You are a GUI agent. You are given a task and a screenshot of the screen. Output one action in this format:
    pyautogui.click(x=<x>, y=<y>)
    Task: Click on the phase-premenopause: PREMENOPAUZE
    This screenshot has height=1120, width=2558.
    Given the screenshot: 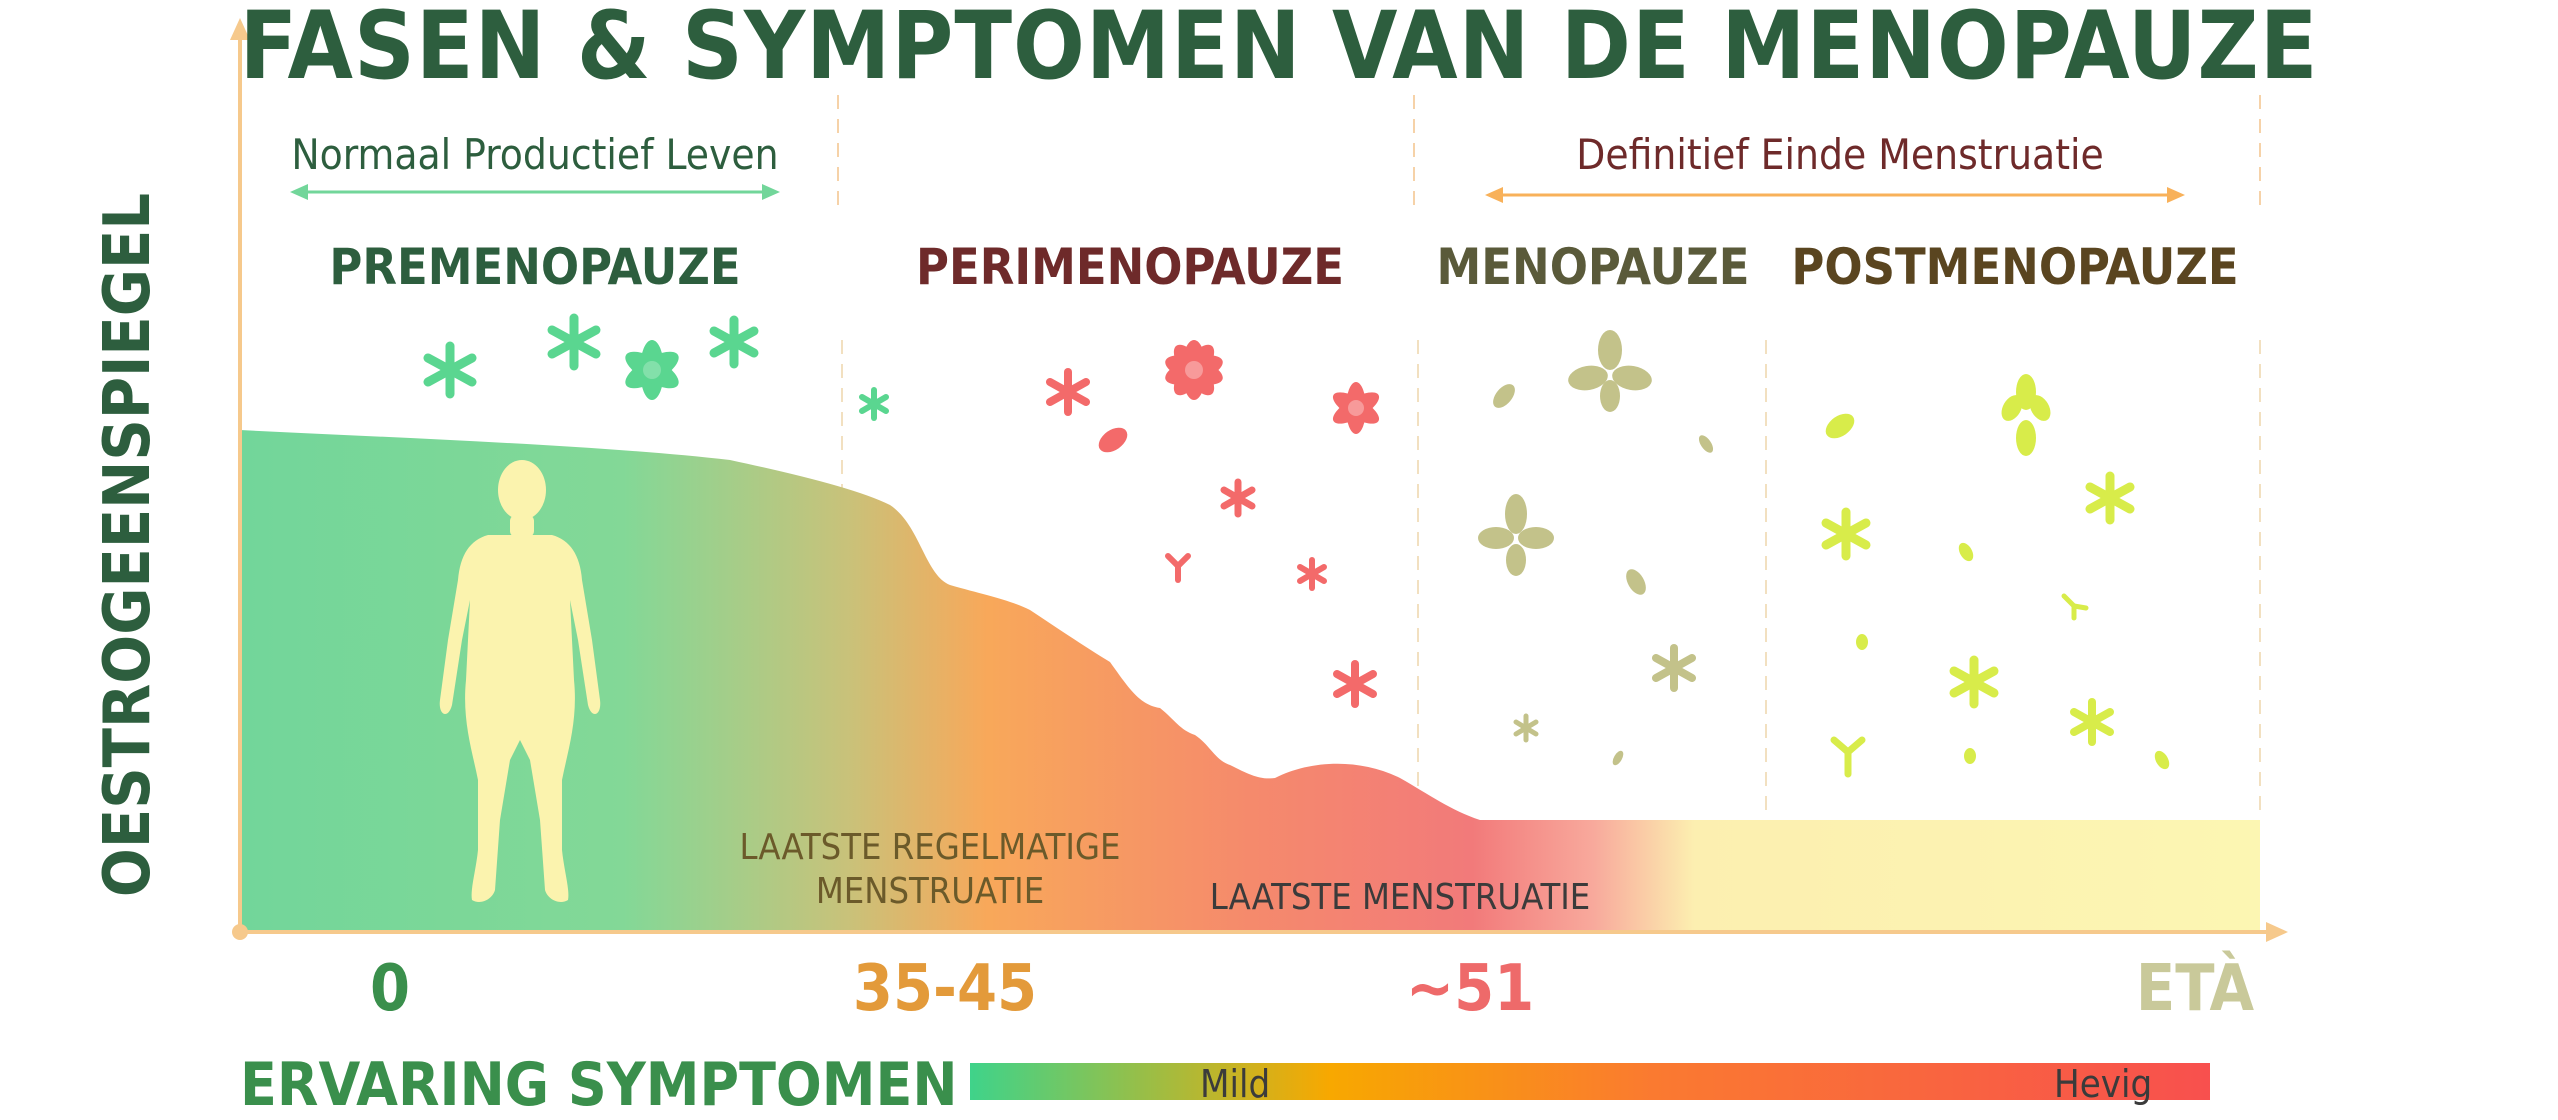 What is the action you would take?
    pyautogui.click(x=535, y=267)
    